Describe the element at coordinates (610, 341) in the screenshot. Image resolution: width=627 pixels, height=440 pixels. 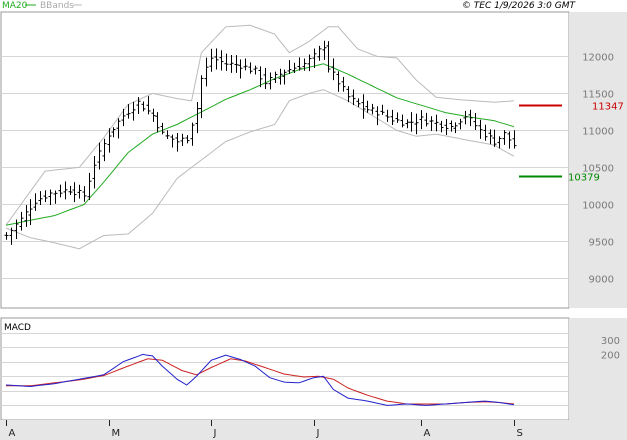
I see `macd-y-tick-label: 300` at that location.